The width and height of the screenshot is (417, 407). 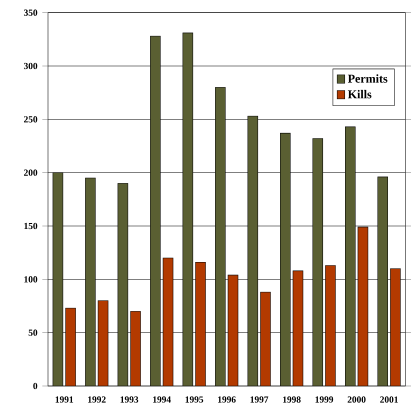 I want to click on y-tick-label: 350, so click(x=31, y=12).